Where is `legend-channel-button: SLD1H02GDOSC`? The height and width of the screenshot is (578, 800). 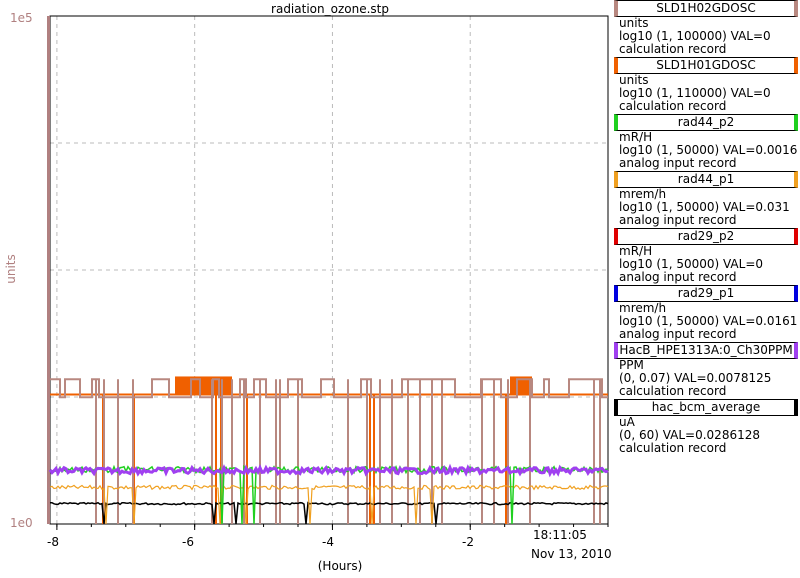 legend-channel-button: SLD1H02GDOSC is located at coordinates (706, 8).